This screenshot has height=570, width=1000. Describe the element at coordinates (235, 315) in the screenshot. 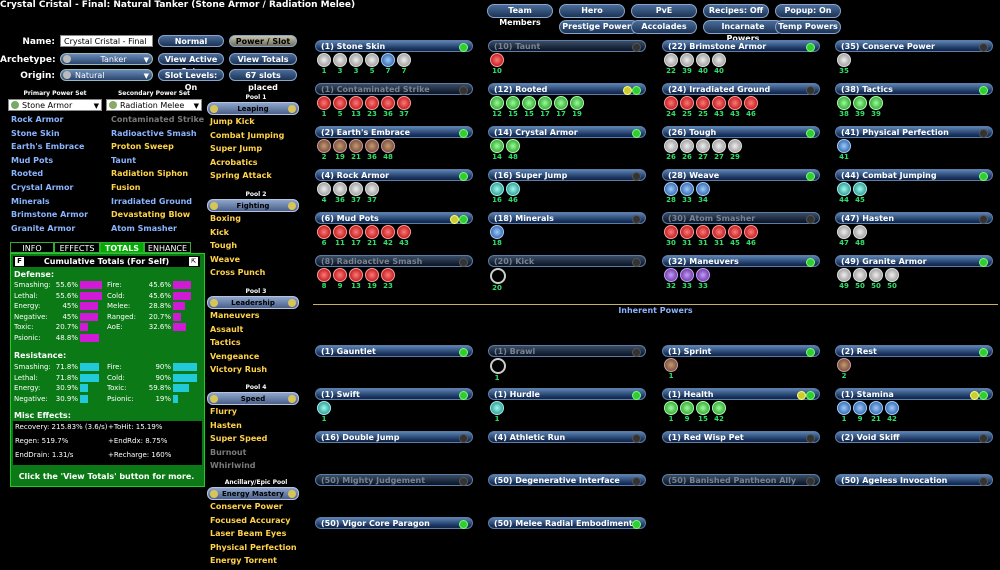

I see `pool-power-item: Maneuvers` at that location.